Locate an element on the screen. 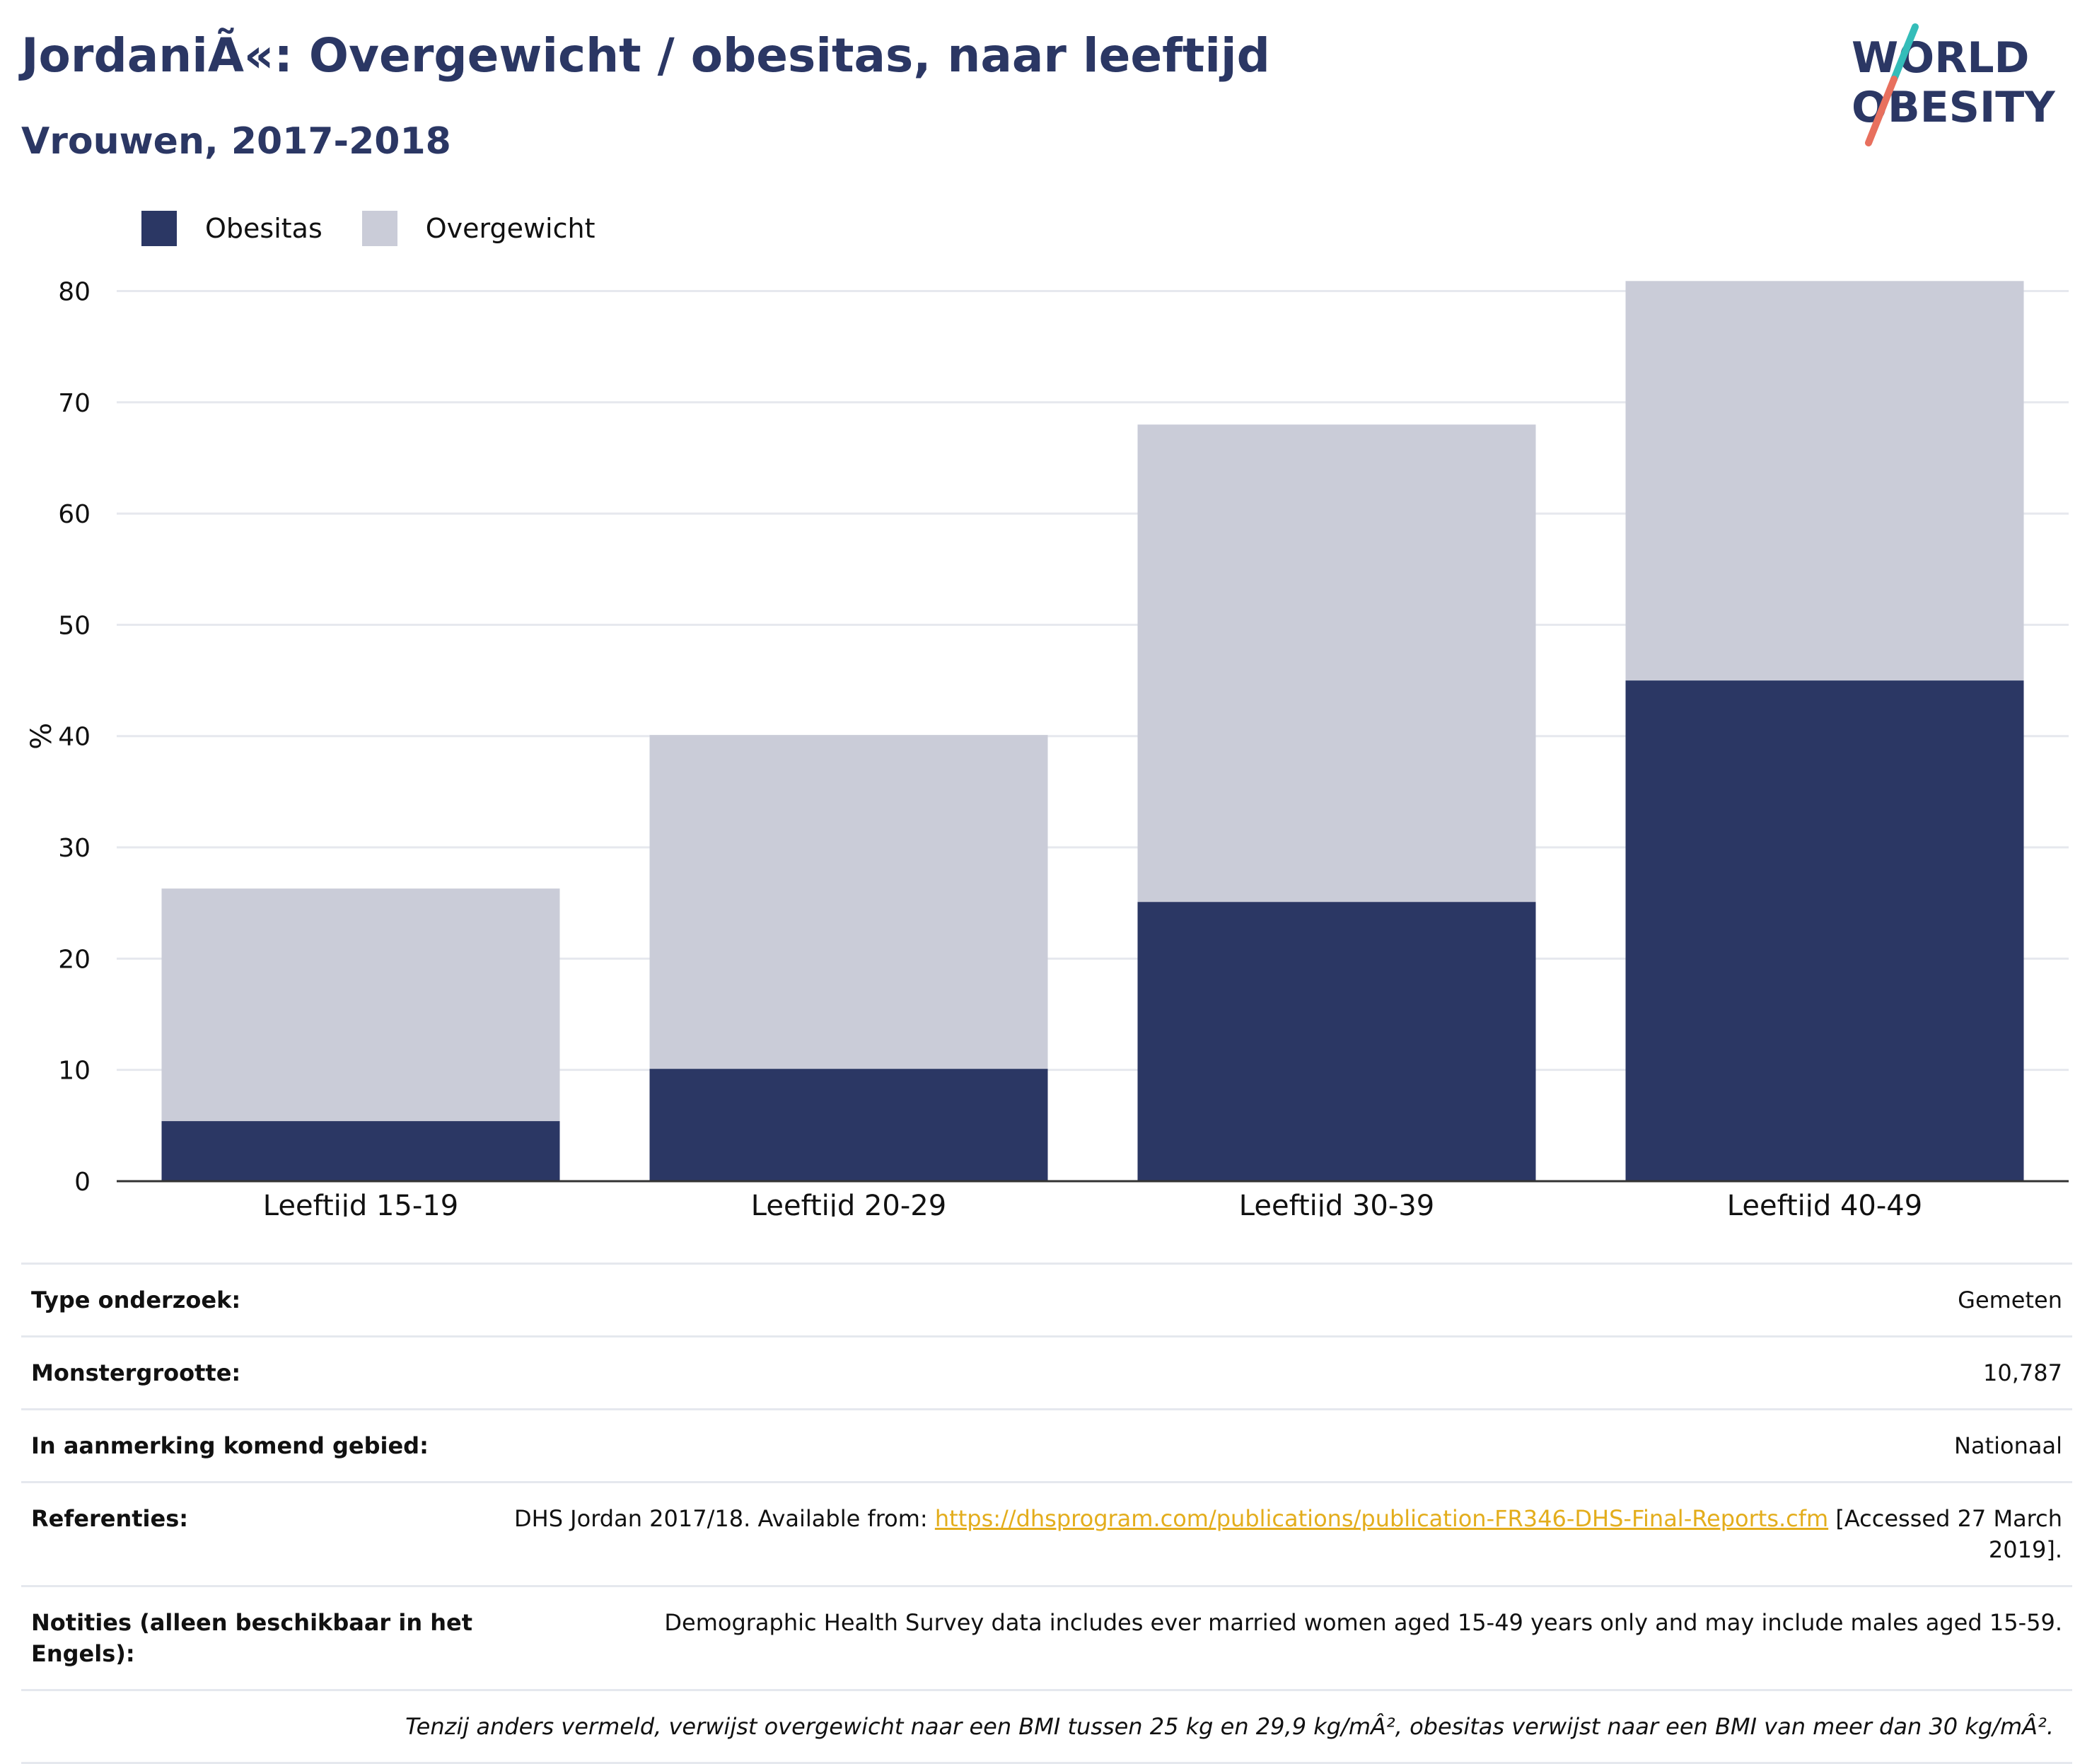 Image resolution: width=2092 pixels, height=1764 pixels. info-key-references: Referenties: is located at coordinates (110, 1518).